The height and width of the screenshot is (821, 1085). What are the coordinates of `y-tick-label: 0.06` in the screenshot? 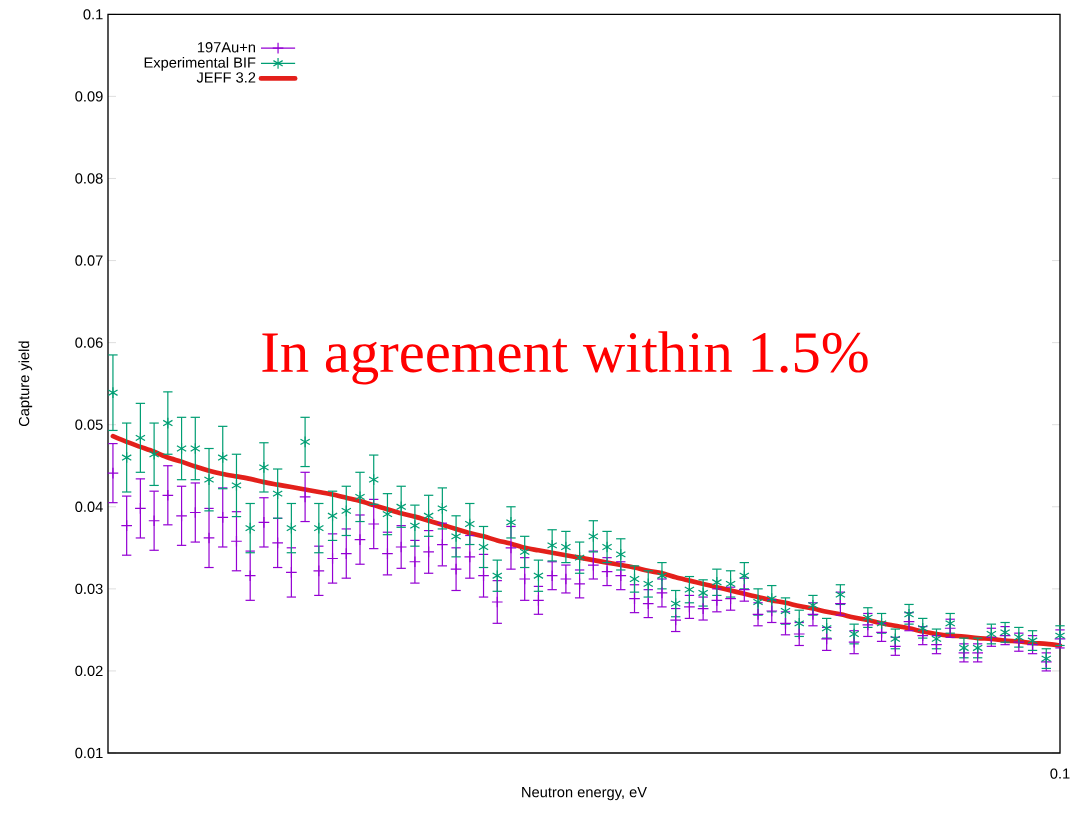 It's located at (89, 342).